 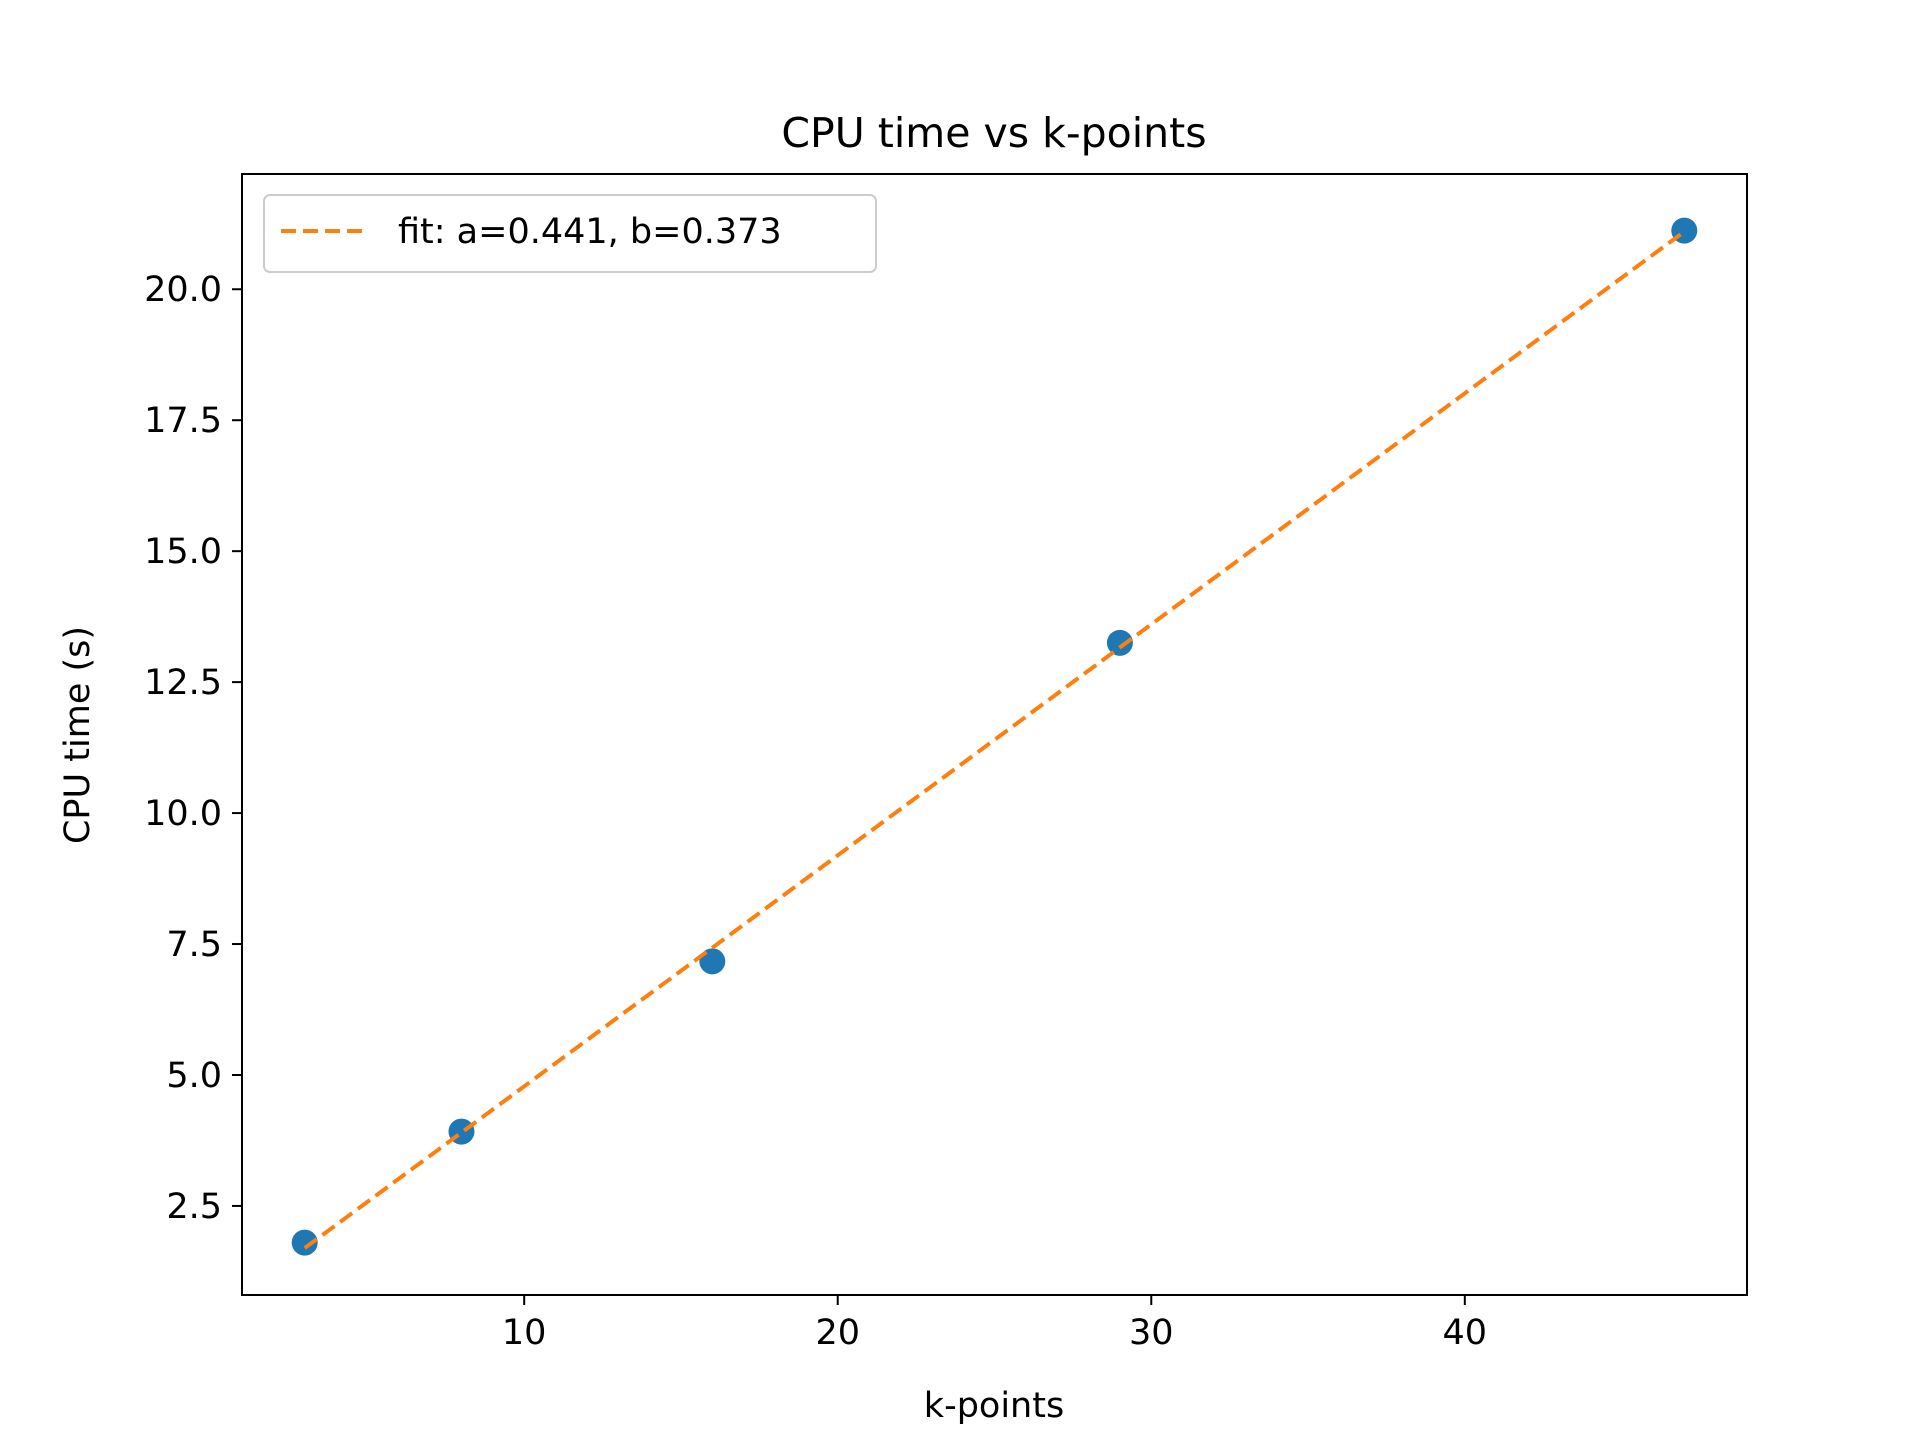 I want to click on y-axis-label: CPU time (s), so click(x=78, y=735).